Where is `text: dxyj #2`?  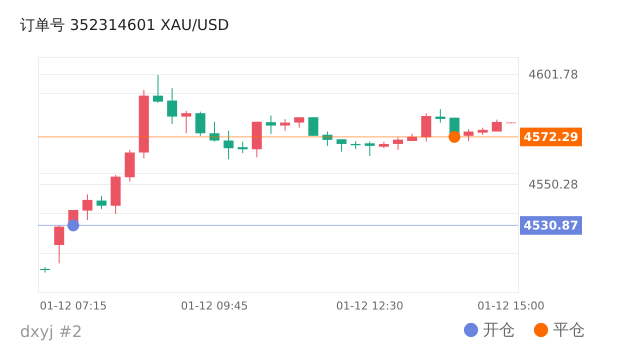 text: dxyj #2 is located at coordinates (51, 331).